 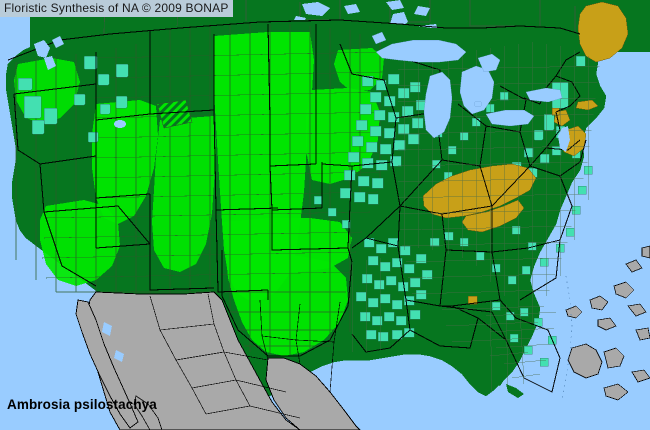 I want to click on map-title-bar: Floristic Synthesis of NA © 2009 BONAP, so click(x=116, y=8).